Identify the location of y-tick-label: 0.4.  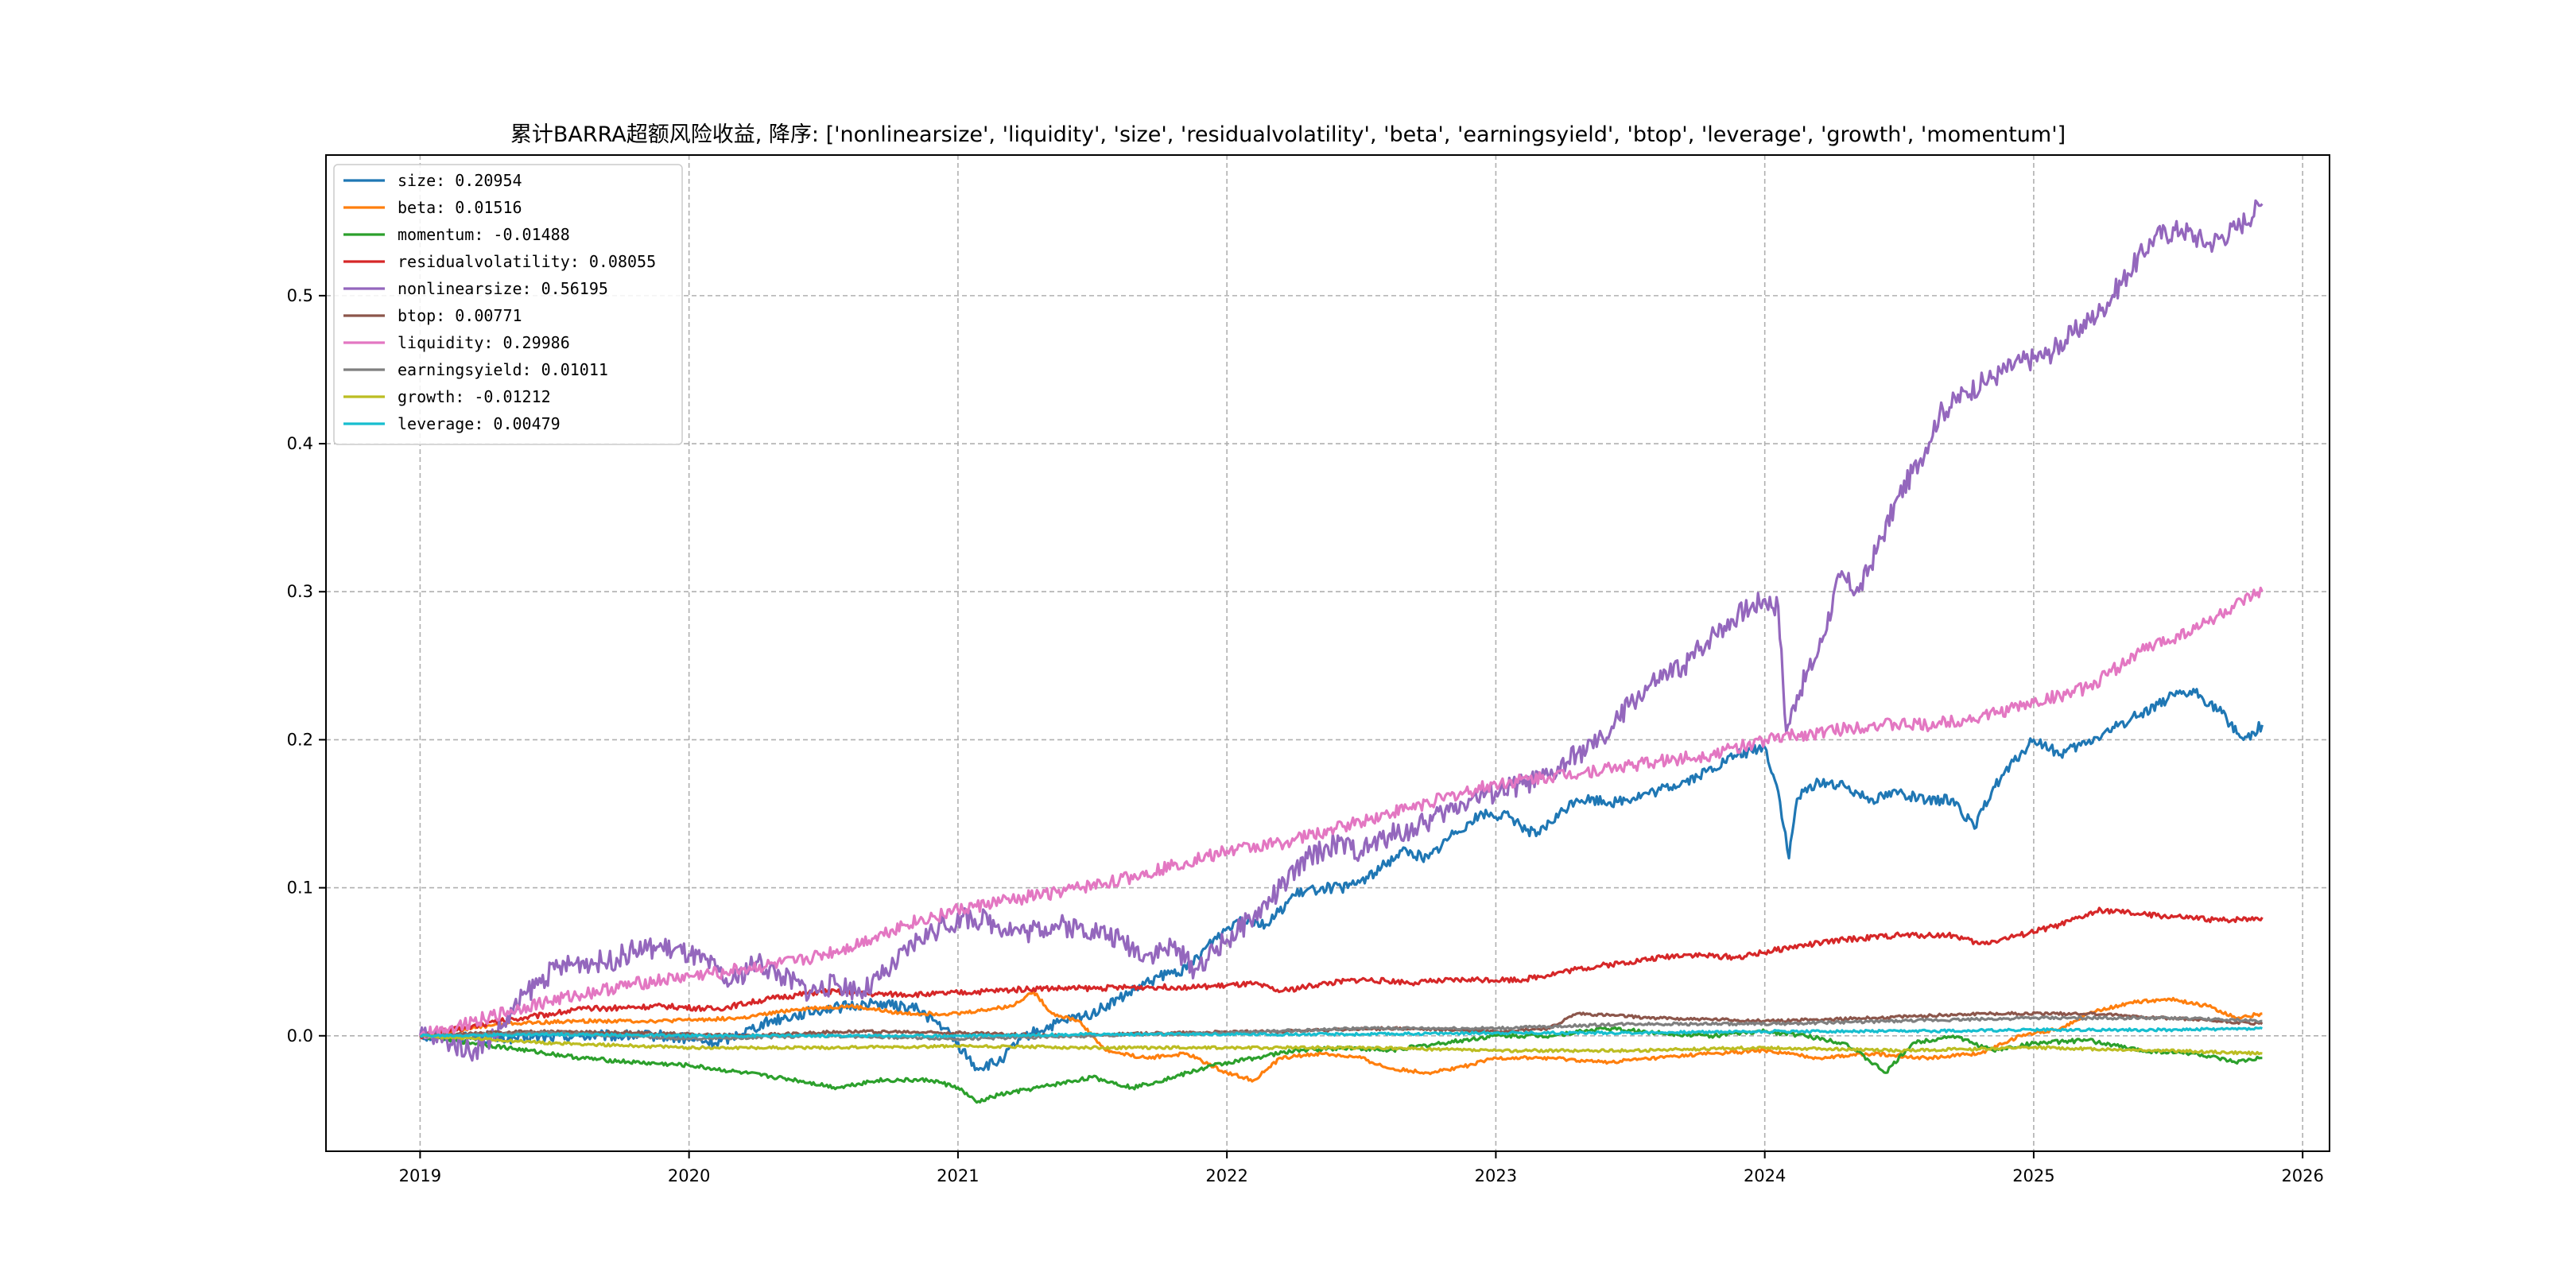
(300, 443).